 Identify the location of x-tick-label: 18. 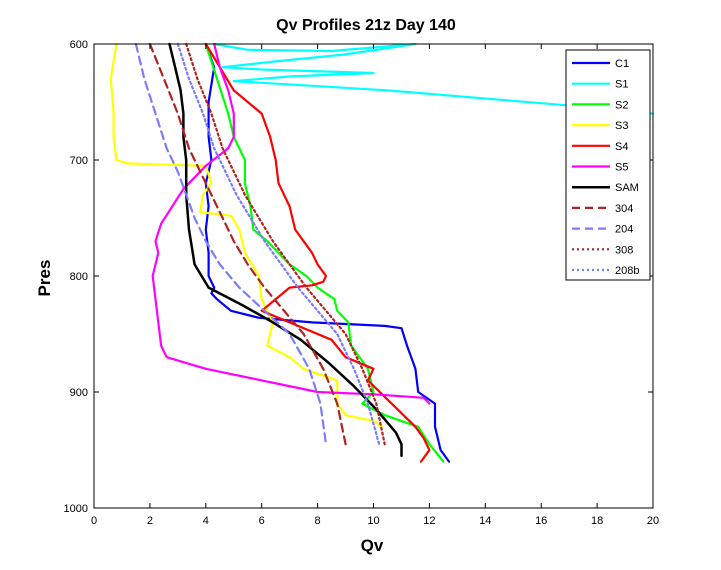
(597, 521).